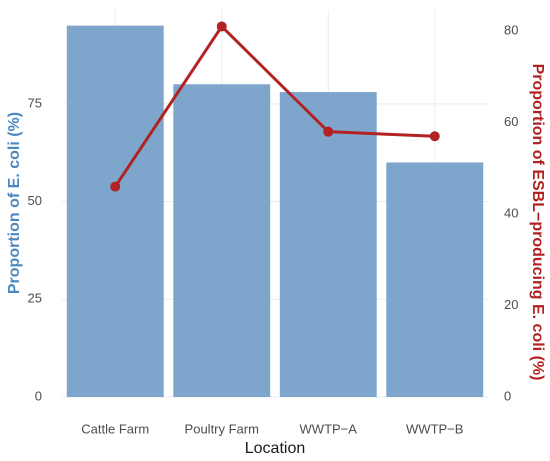 The image size is (550, 461). What do you see at coordinates (507, 395) in the screenshot?
I see `y2-tick-label: 0` at bounding box center [507, 395].